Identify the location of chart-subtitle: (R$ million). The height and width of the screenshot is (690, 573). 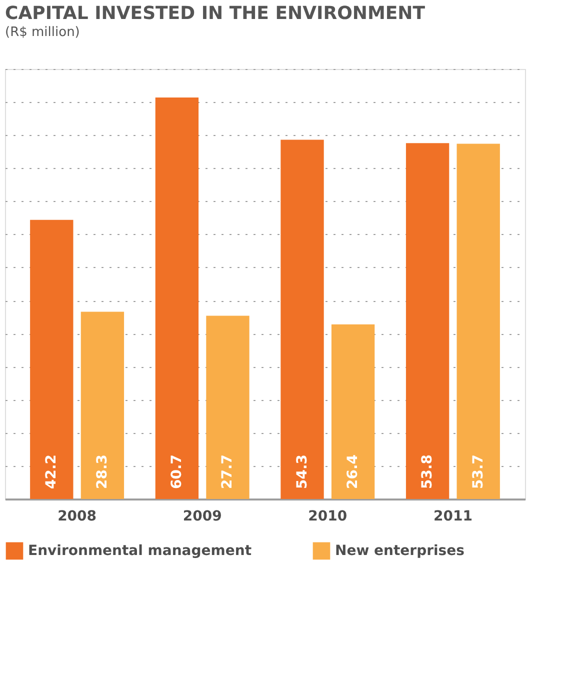
(42, 32).